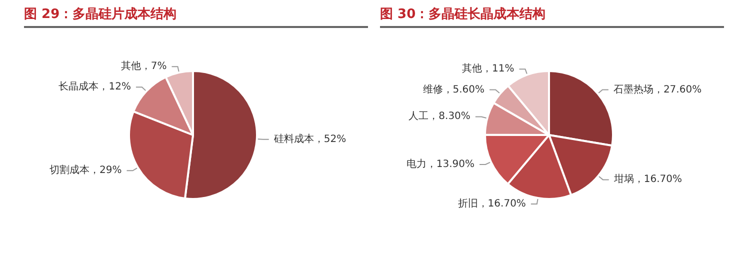  Describe the element at coordinates (86, 170) in the screenshot. I see `slice-label: 切割成本，29%` at that location.